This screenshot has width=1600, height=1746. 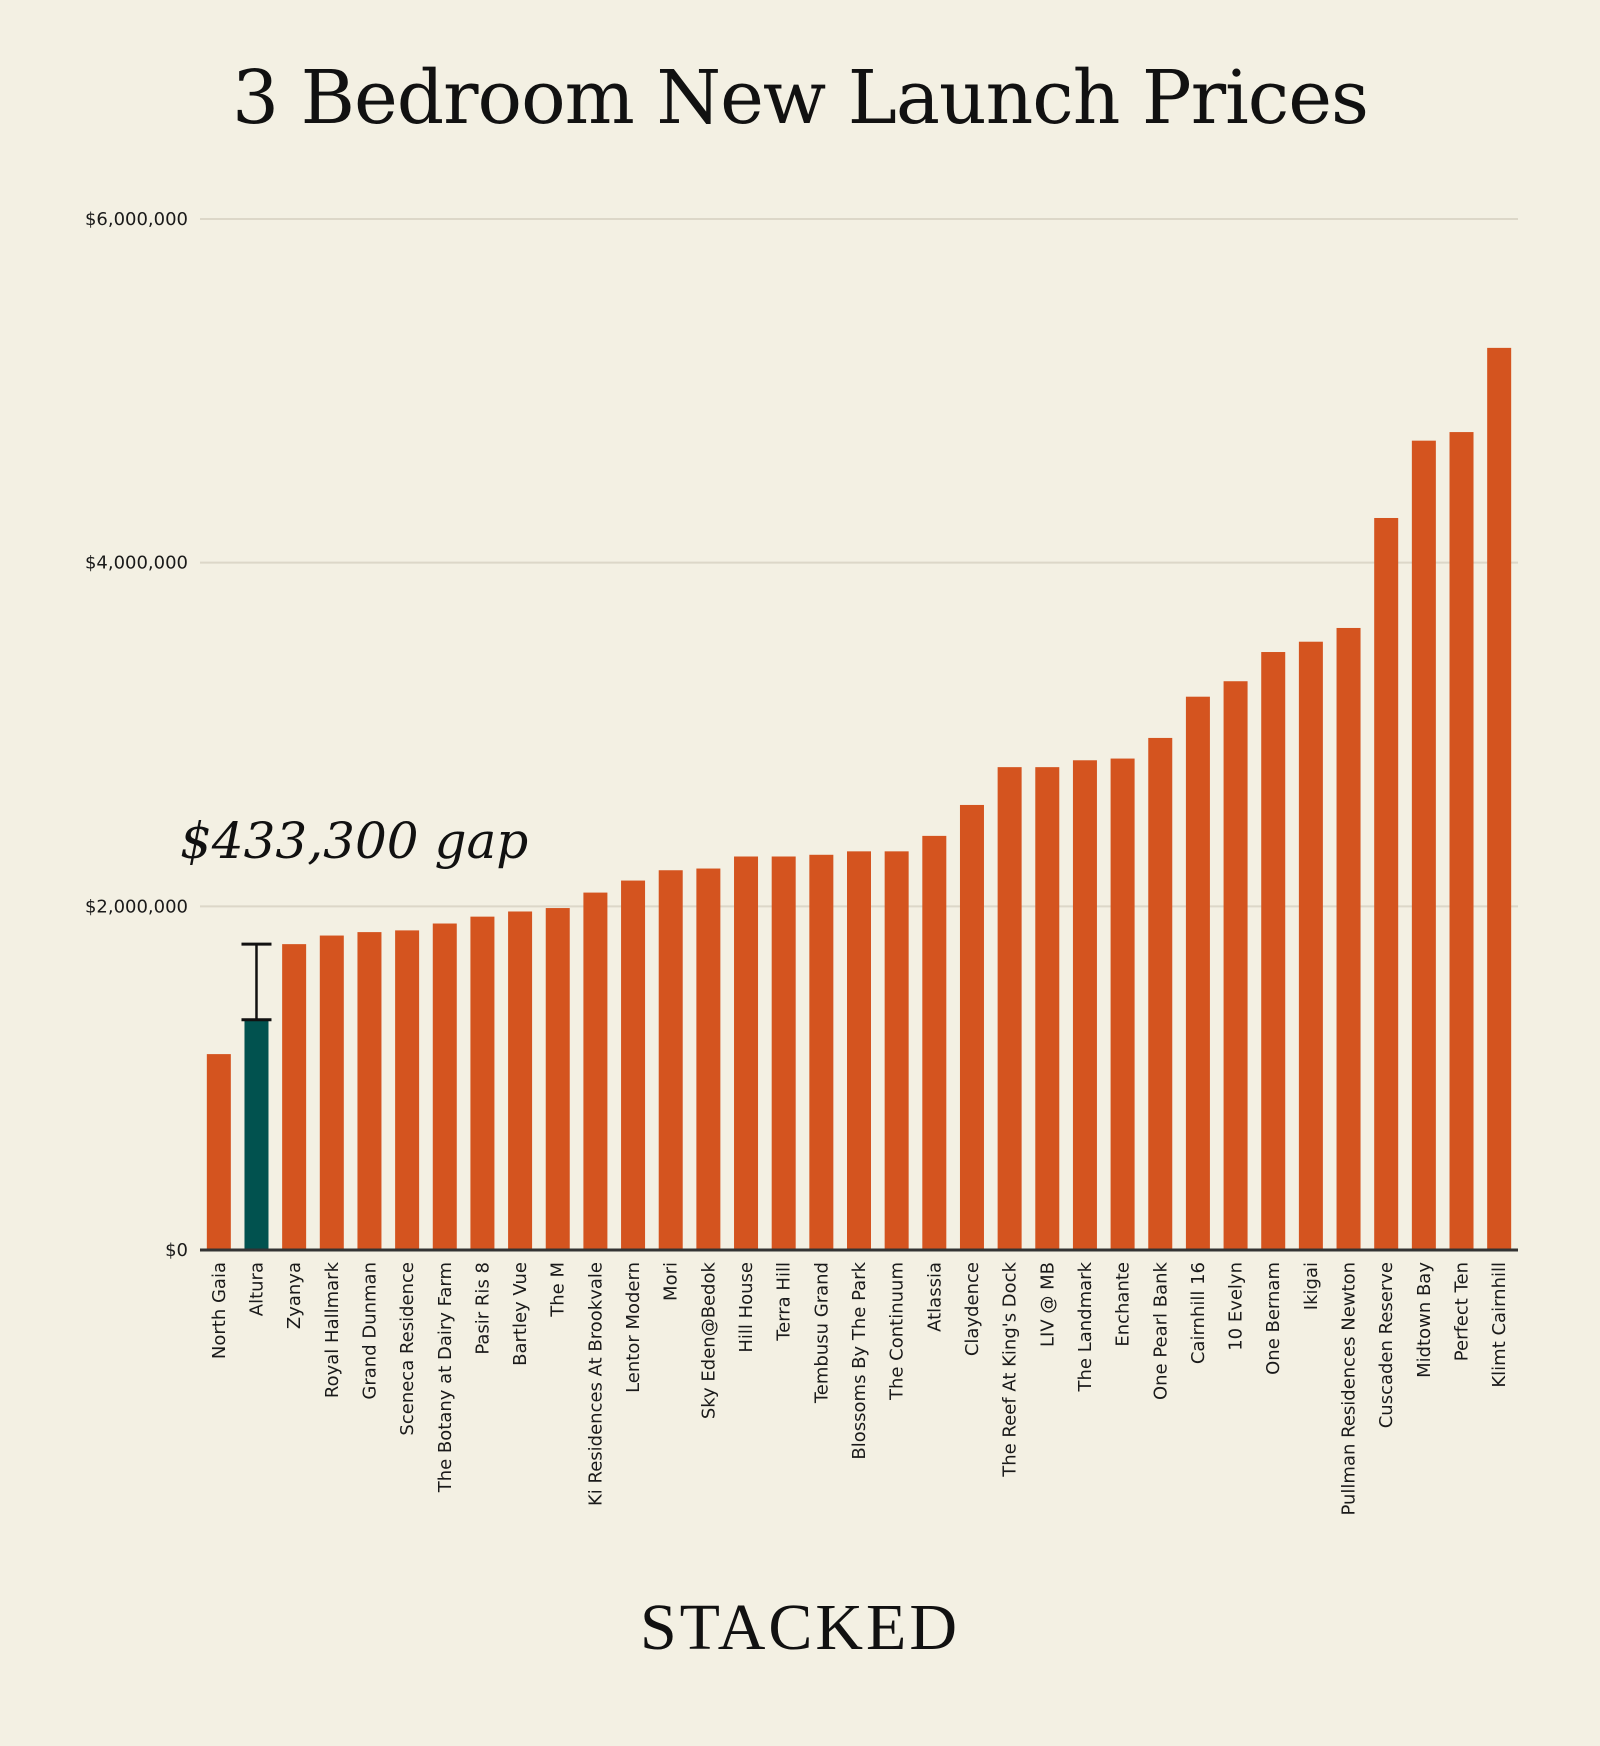 I want to click on x-tick-label: Klimt Cairnhill, so click(x=1499, y=1325).